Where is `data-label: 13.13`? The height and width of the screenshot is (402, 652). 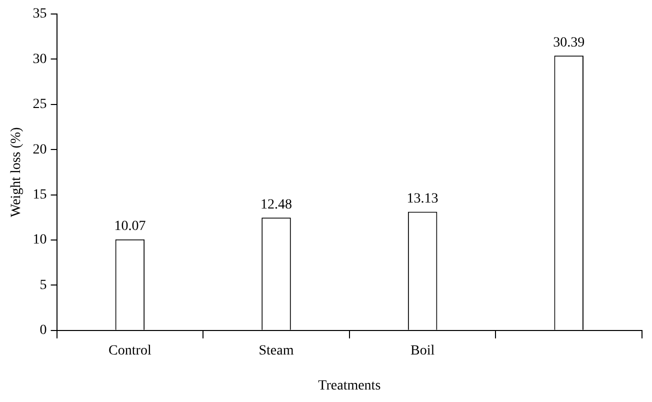 data-label: 13.13 is located at coordinates (422, 198).